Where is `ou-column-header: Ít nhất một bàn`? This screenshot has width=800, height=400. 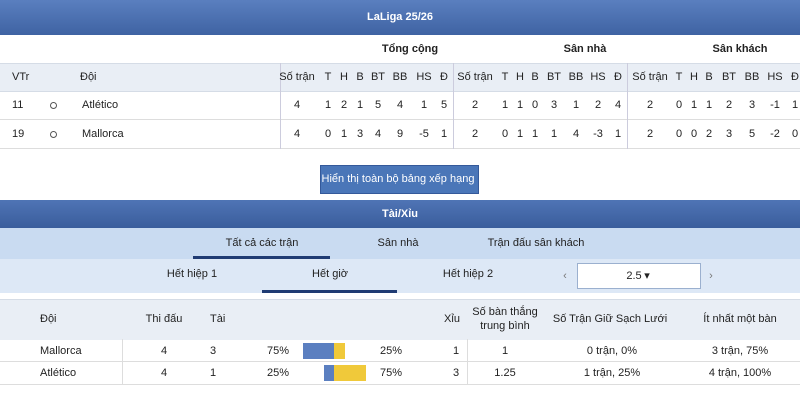 ou-column-header: Ít nhất một bàn is located at coordinates (740, 319).